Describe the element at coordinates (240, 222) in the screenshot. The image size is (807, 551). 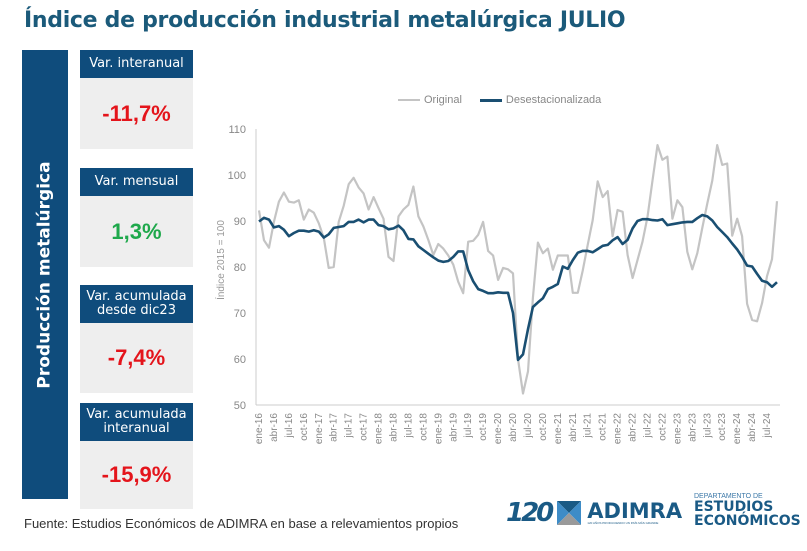
I see `y-tick-label: 90` at that location.